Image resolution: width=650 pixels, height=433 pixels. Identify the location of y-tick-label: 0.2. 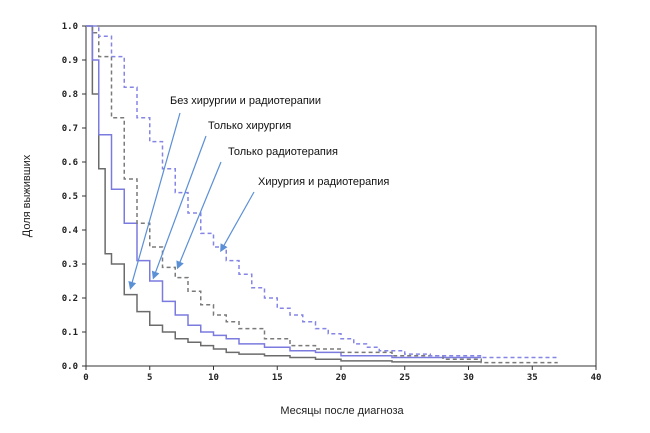
(70, 299).